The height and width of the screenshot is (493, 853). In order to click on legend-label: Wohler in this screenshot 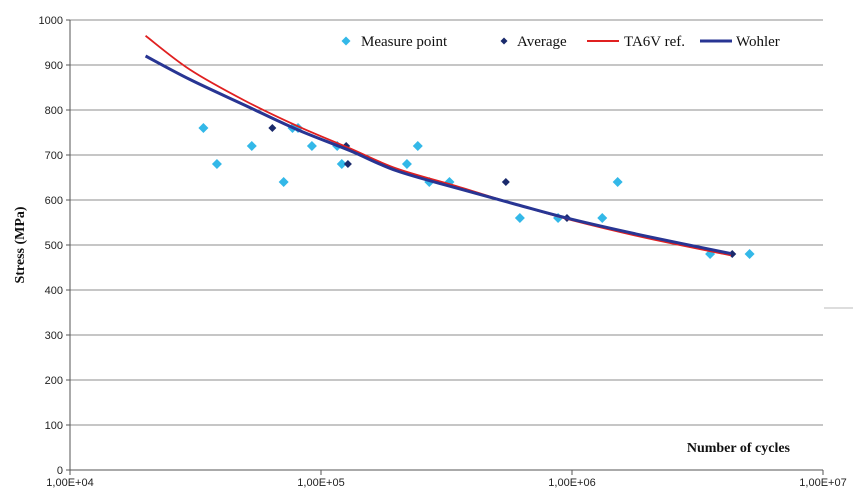, I will do `click(758, 42)`.